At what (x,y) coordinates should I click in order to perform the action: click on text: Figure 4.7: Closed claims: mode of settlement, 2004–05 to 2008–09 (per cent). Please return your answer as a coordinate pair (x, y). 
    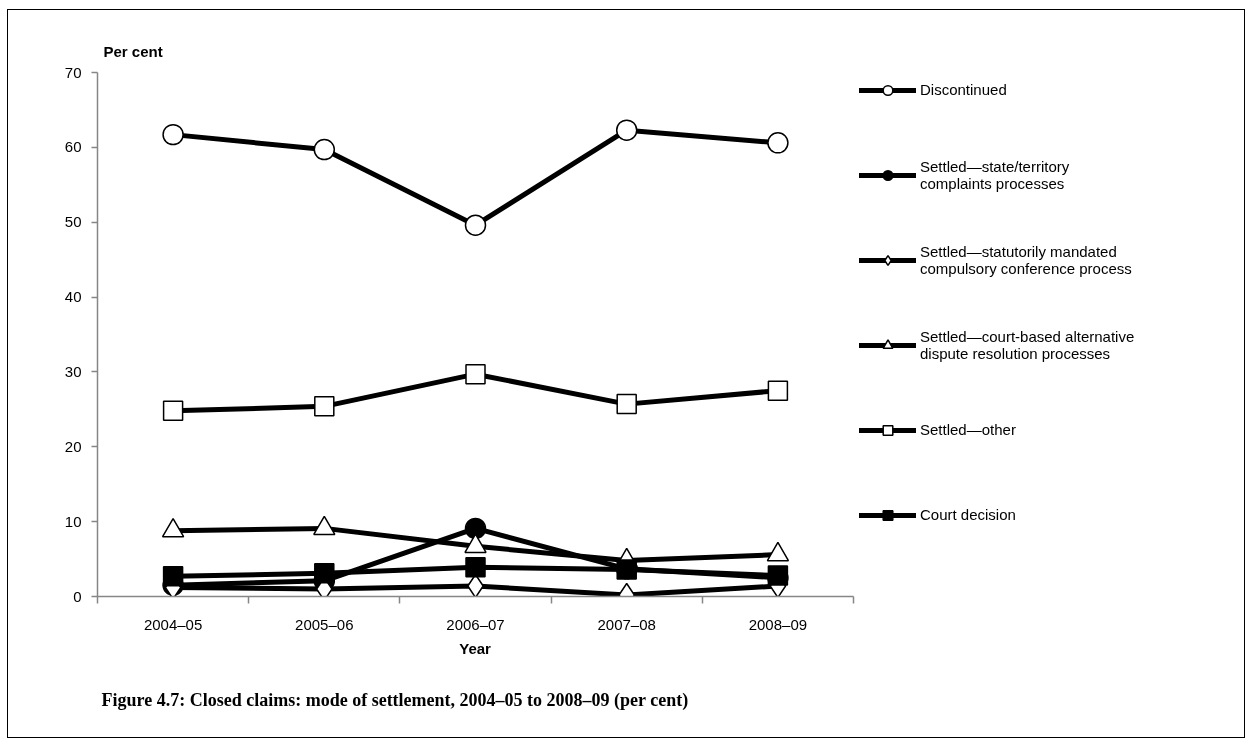
    Looking at the image, I should click on (395, 700).